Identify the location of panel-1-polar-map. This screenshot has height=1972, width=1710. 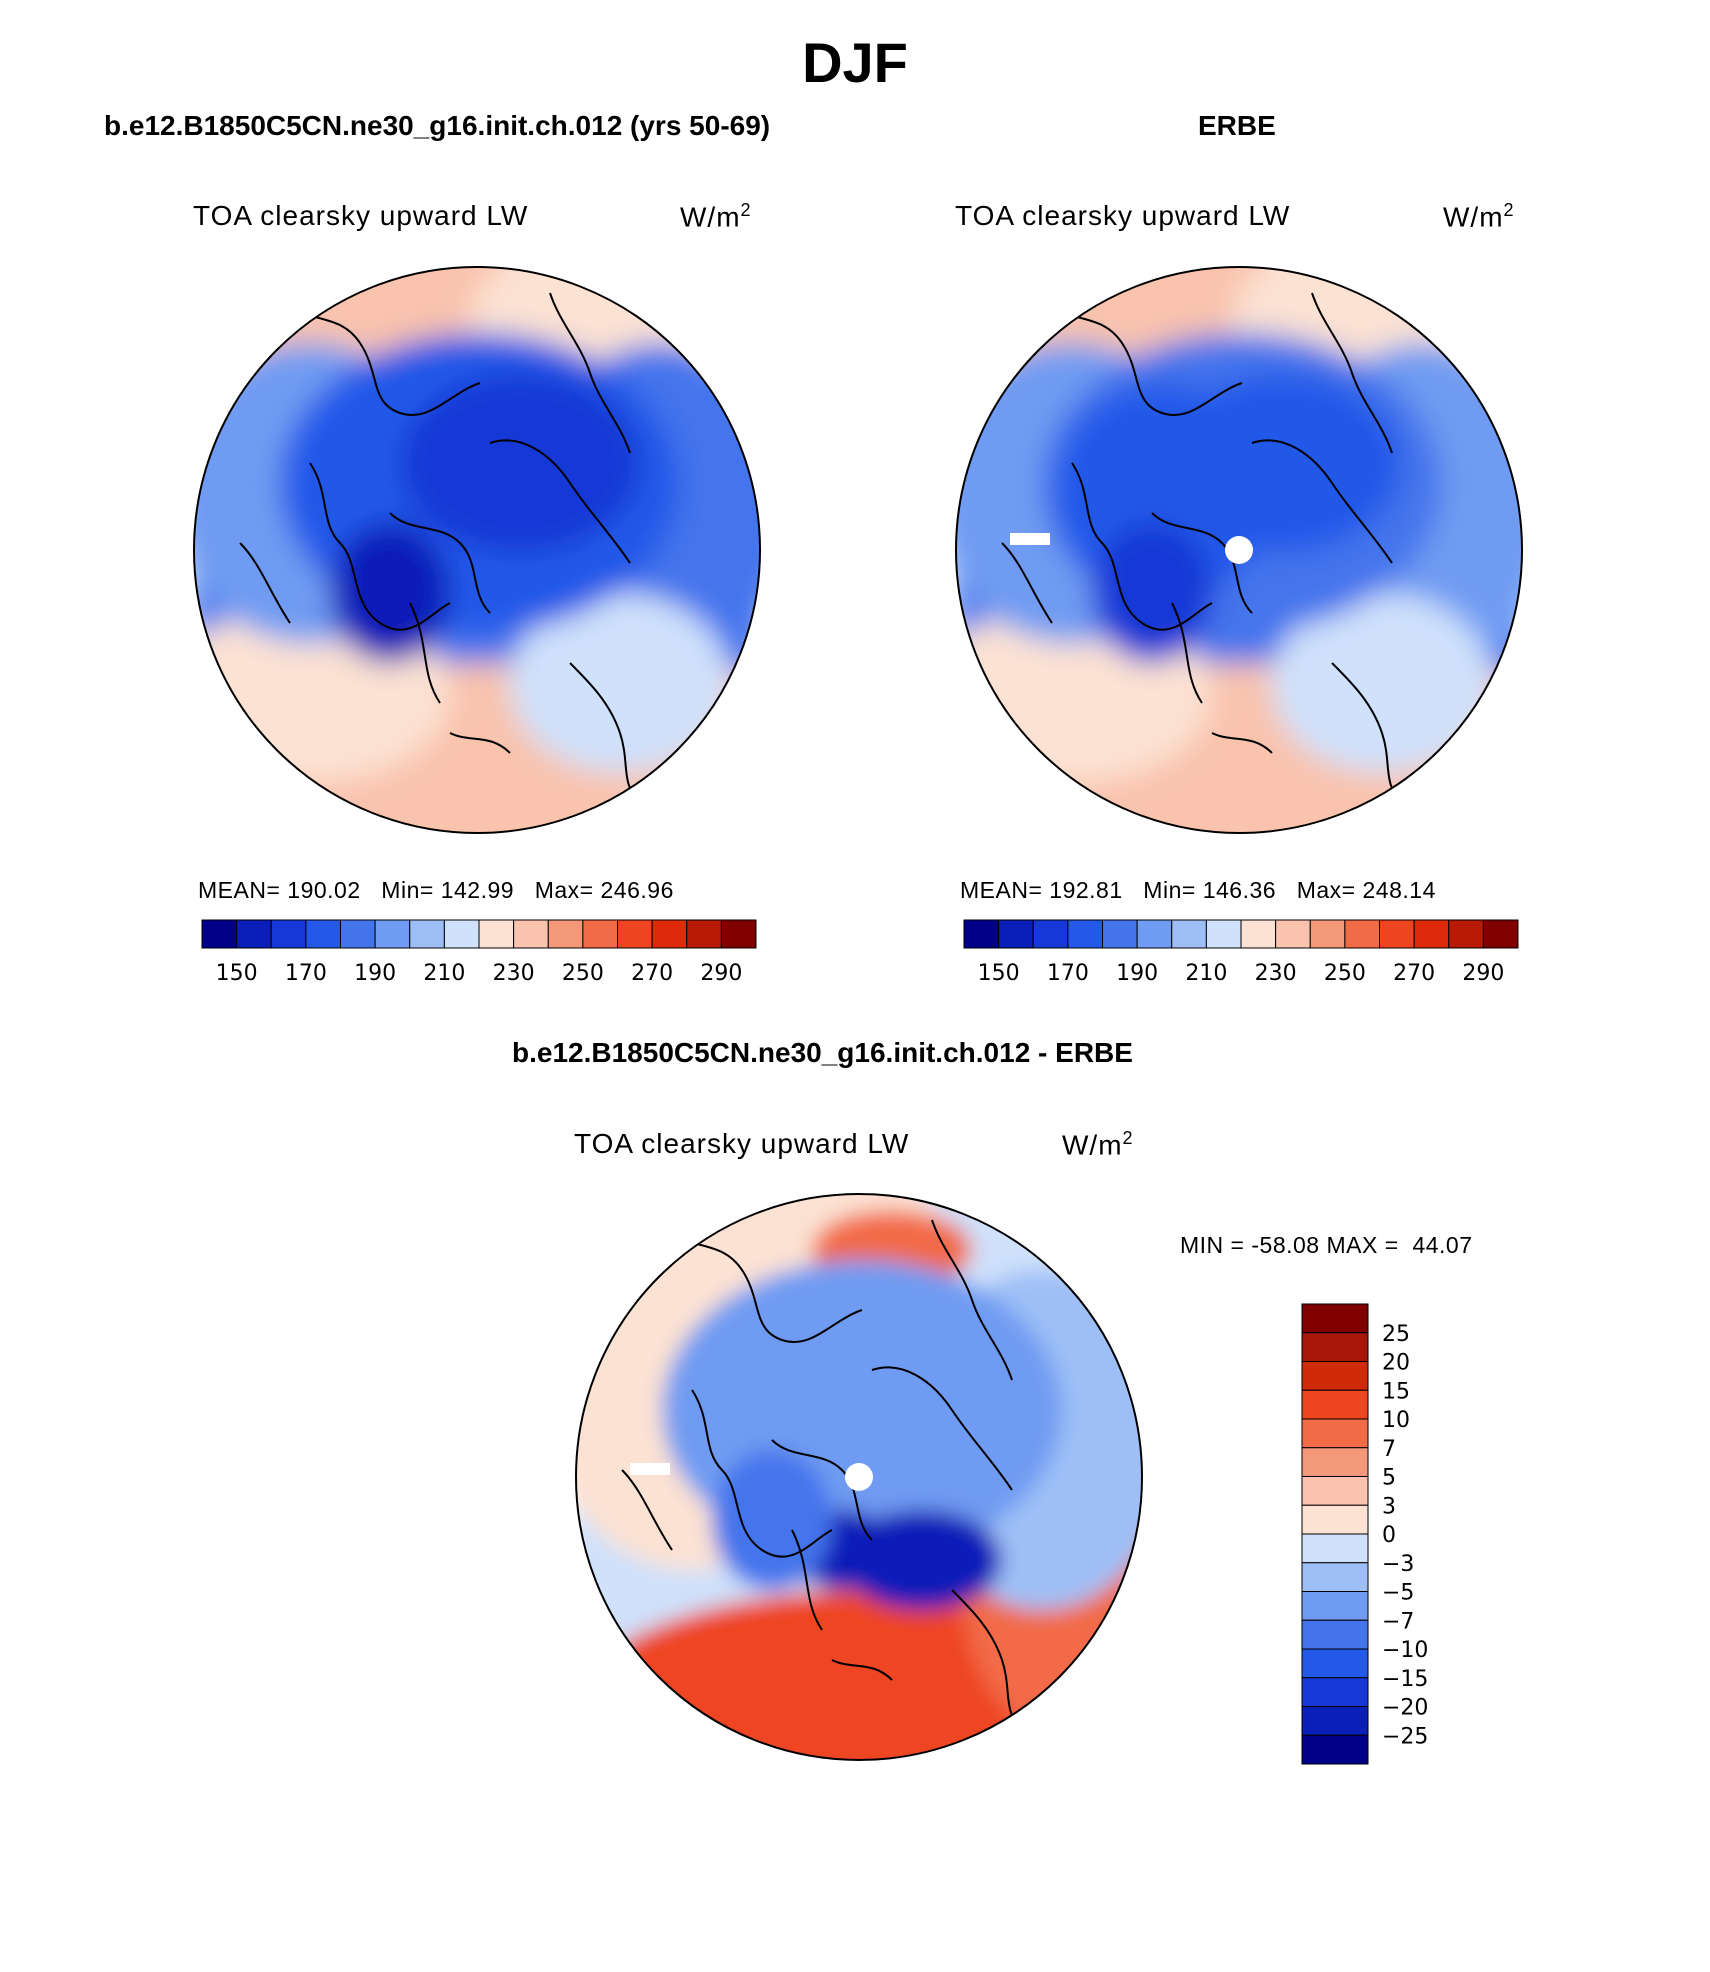
(477, 550).